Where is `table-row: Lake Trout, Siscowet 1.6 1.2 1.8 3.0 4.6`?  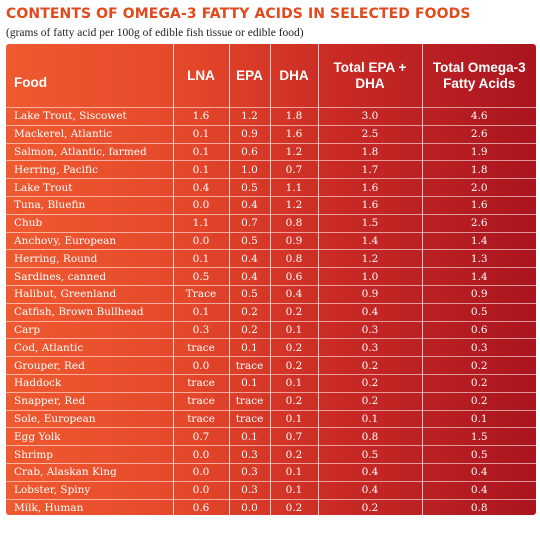
table-row: Lake Trout, Siscowet 1.6 1.2 1.8 3.0 4.6 is located at coordinates (271, 116).